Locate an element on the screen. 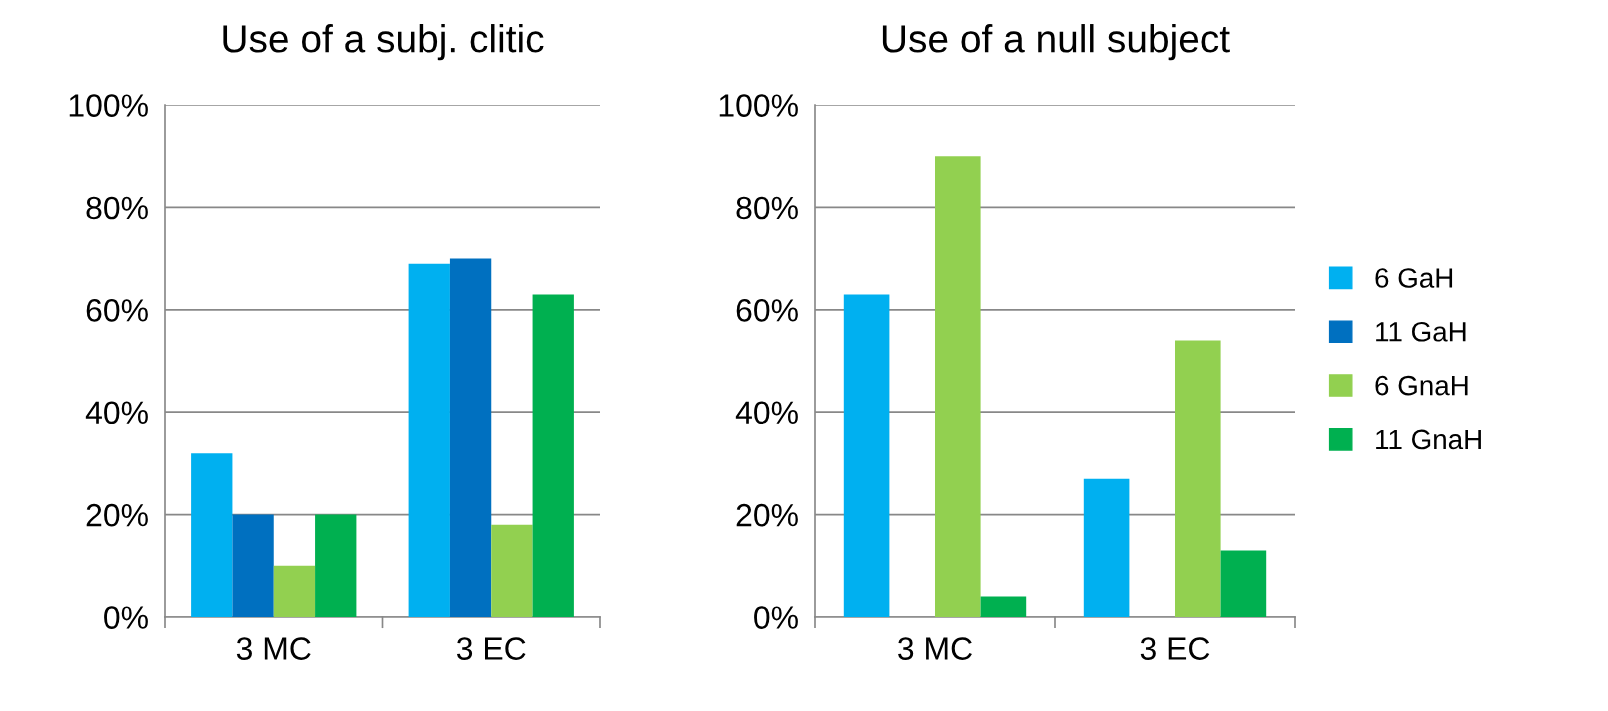  chart-title: Use of a subj. clitic is located at coordinates (383, 42).